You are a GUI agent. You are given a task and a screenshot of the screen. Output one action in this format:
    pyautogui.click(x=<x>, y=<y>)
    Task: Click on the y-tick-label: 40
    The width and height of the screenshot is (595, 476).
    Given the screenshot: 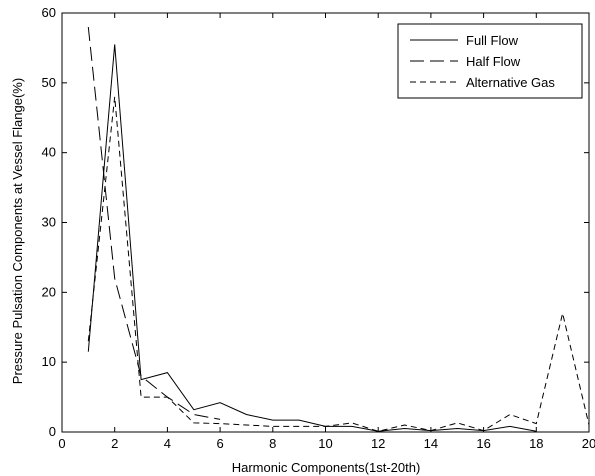 What is the action you would take?
    pyautogui.click(x=49, y=152)
    